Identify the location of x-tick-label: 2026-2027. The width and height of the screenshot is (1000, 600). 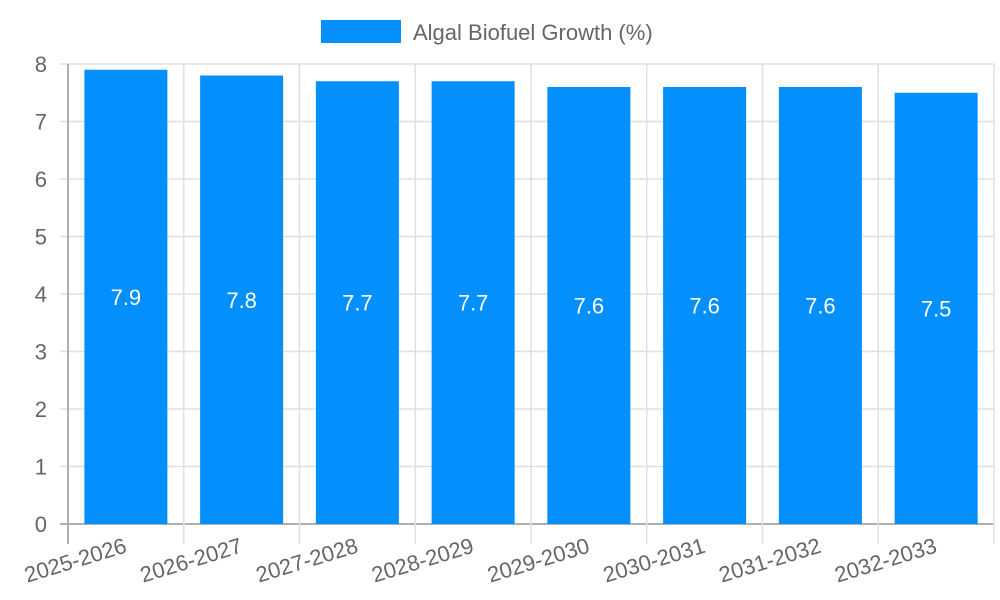
(191, 560).